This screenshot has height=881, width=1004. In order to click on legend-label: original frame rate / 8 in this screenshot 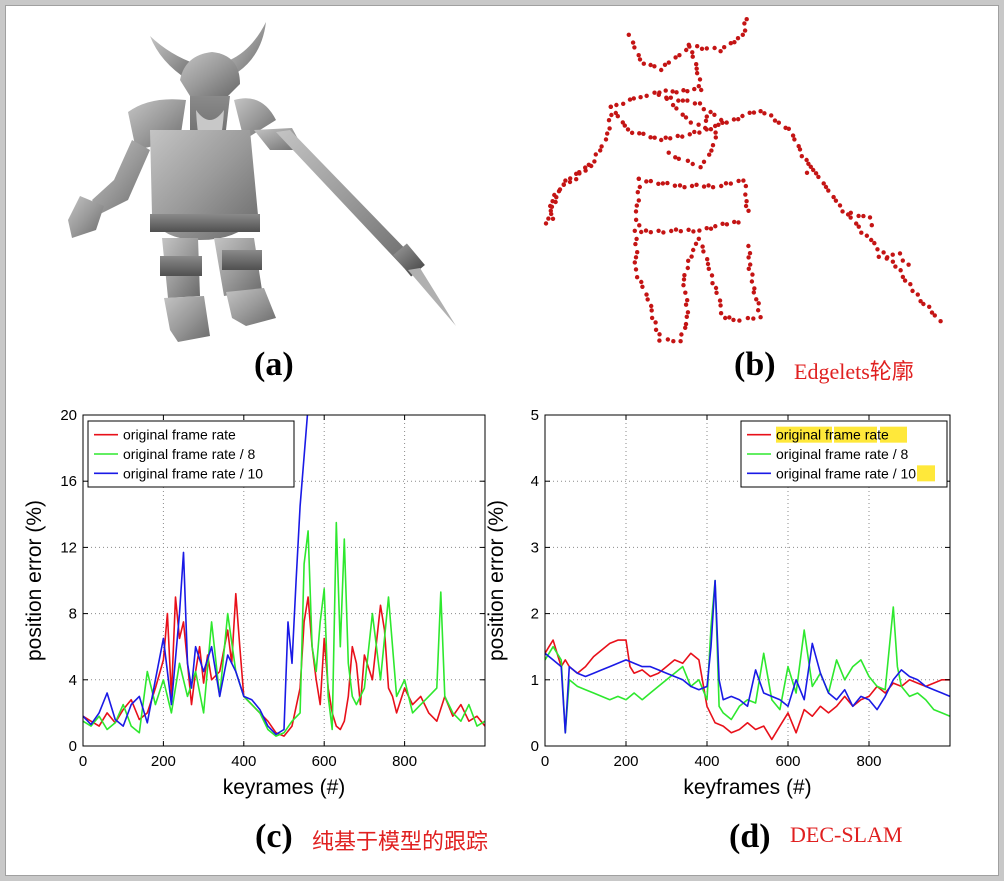, I will do `click(842, 454)`.